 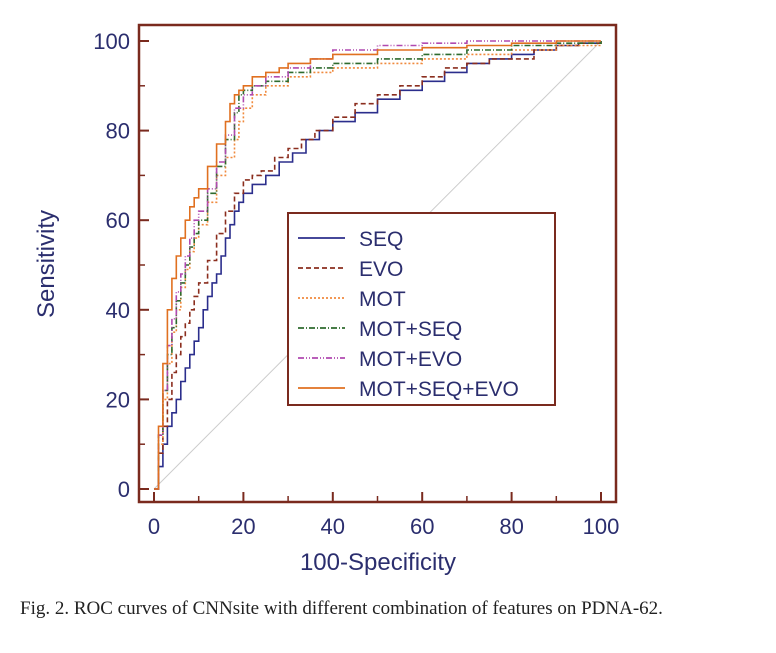 I want to click on legend: SEQ EVO MOT MOT+SEQ MOT+EVO MOT+SEQ+EVO, so click(x=421, y=309).